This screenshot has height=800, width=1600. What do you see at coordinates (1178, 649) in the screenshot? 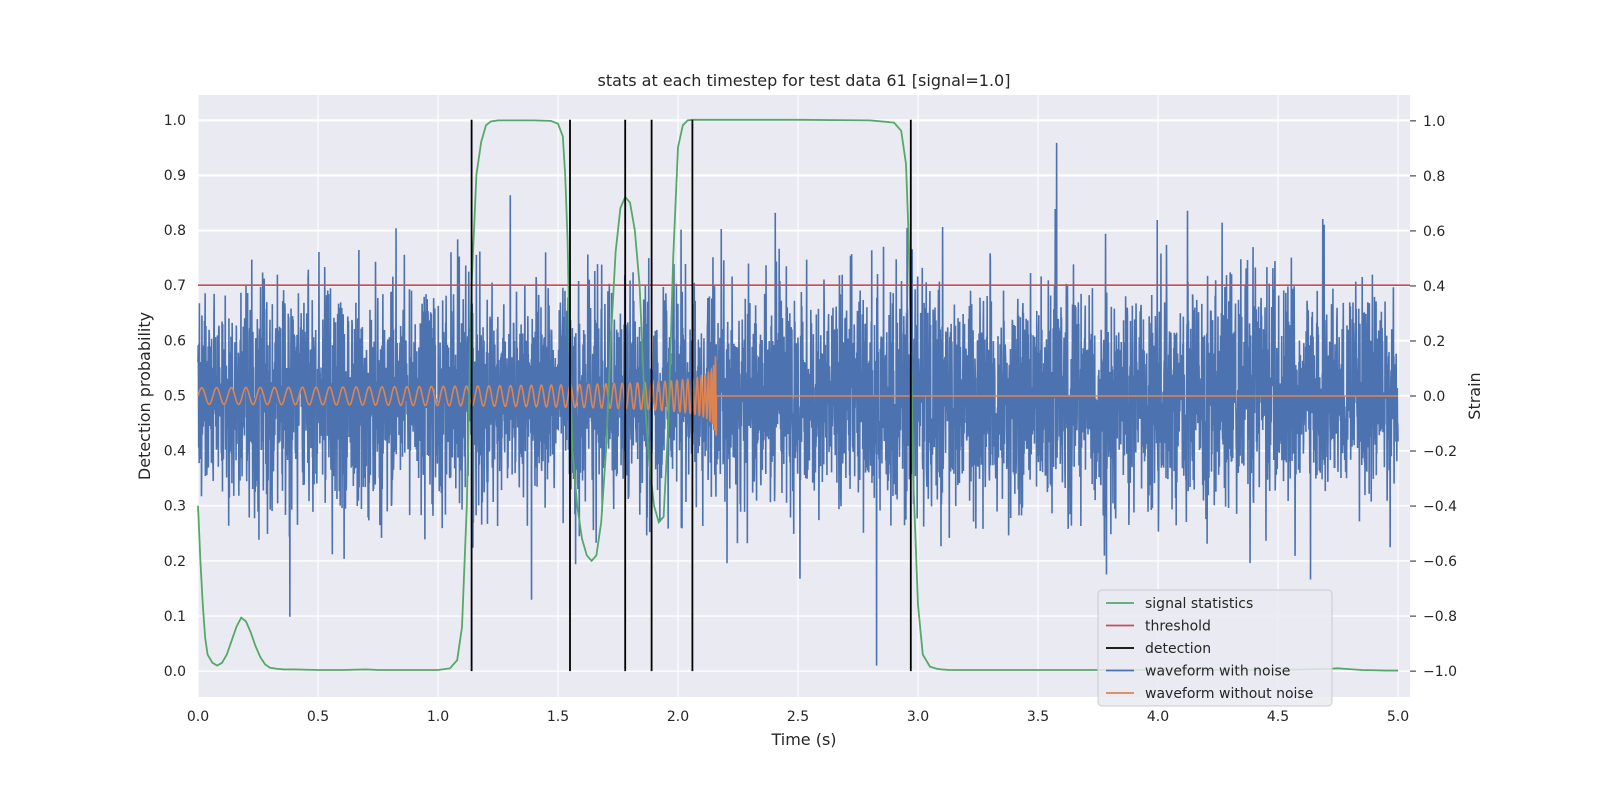
I see `legend-label: detection` at bounding box center [1178, 649].